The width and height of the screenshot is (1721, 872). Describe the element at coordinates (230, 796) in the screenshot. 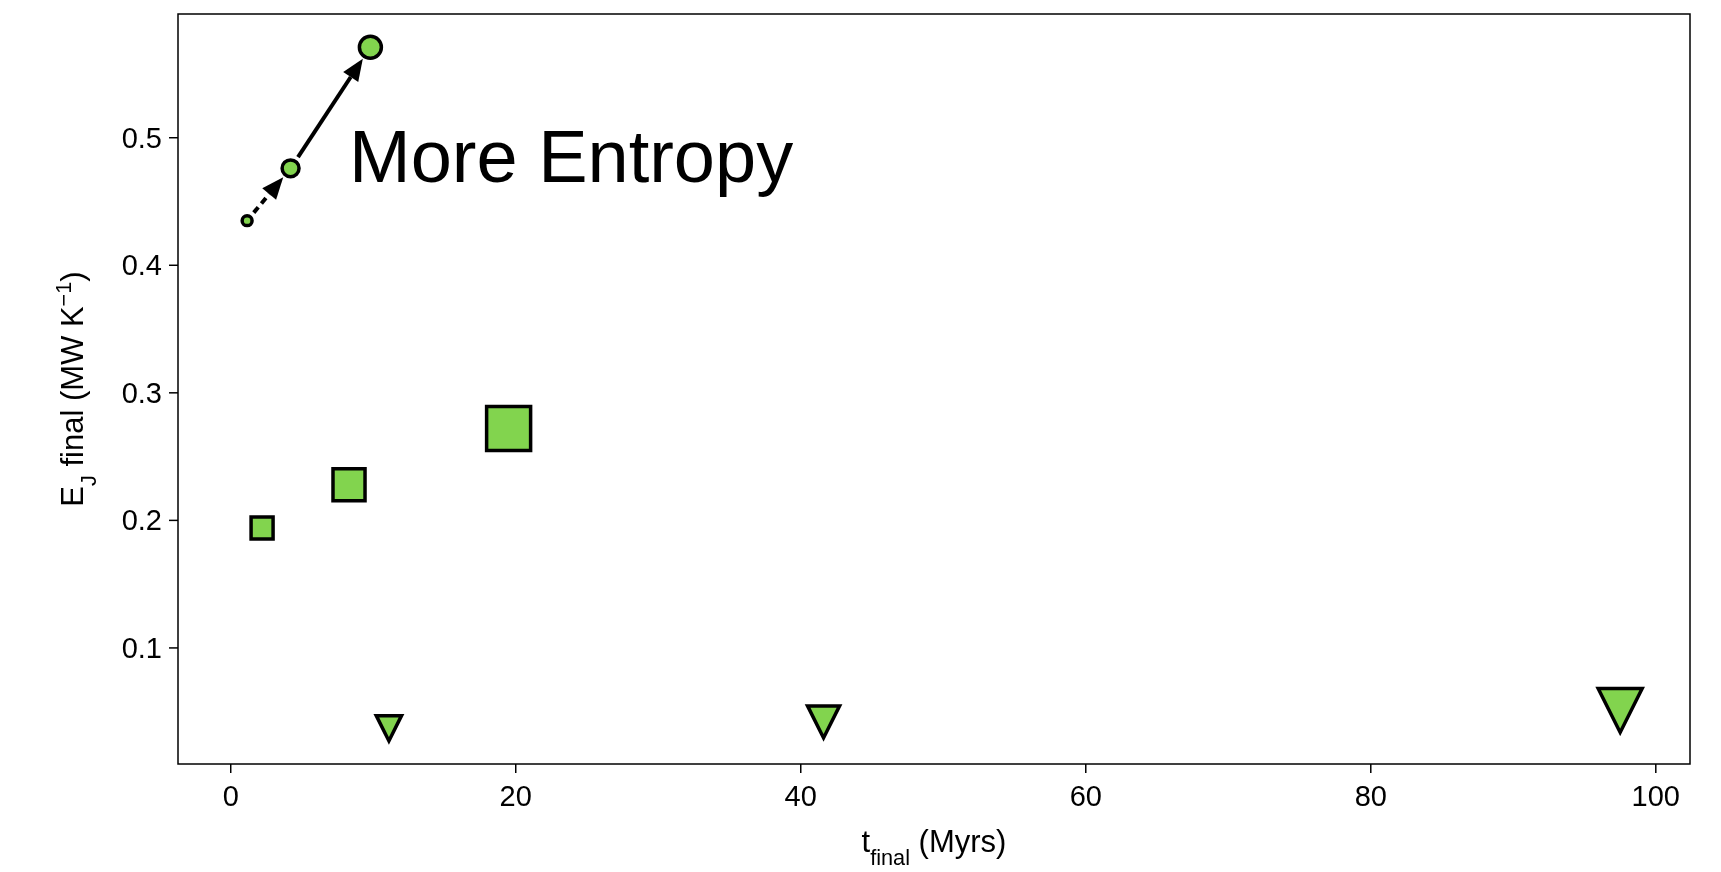

I see `x-tick-label: 0` at that location.